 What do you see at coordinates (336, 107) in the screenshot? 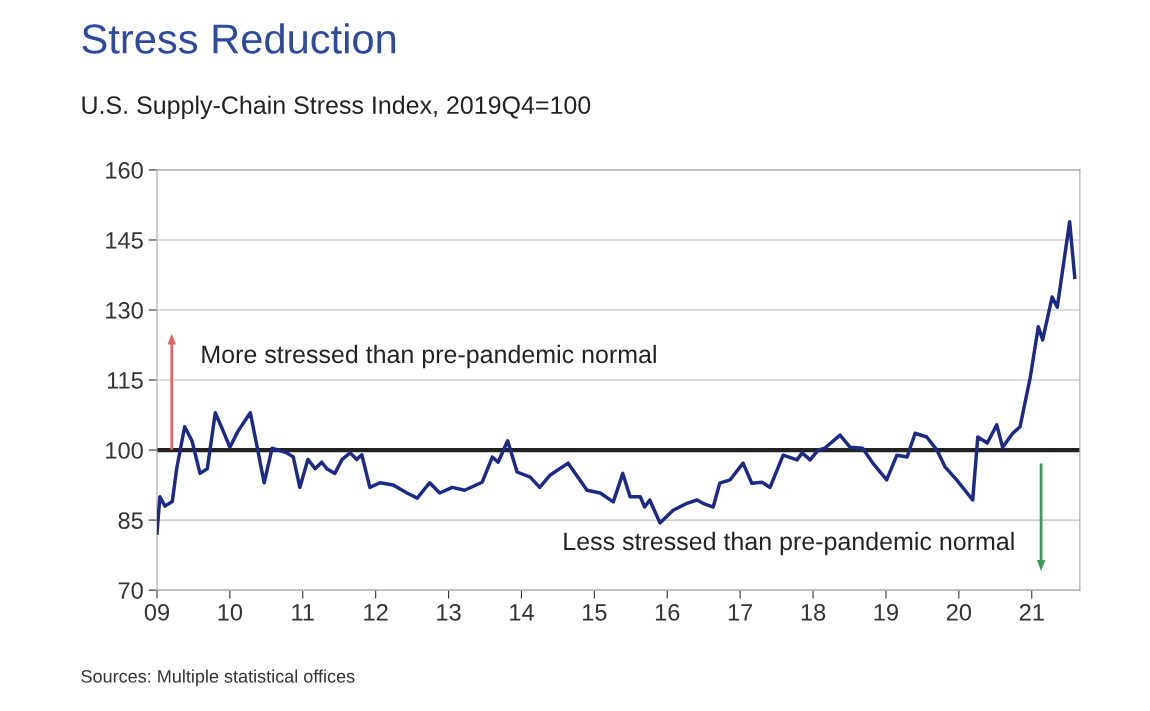
I see `chart-subtitle: U.S. Supply-Chain Stress Index, 2019Q4=100` at bounding box center [336, 107].